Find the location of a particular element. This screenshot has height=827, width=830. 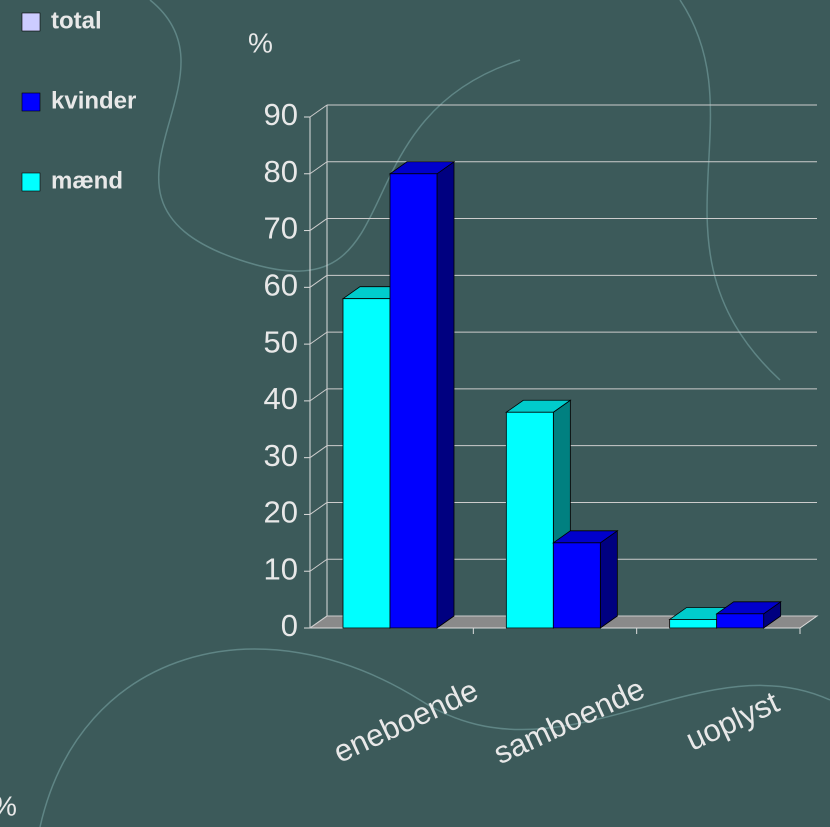

y-axis-label: % is located at coordinates (260, 42).